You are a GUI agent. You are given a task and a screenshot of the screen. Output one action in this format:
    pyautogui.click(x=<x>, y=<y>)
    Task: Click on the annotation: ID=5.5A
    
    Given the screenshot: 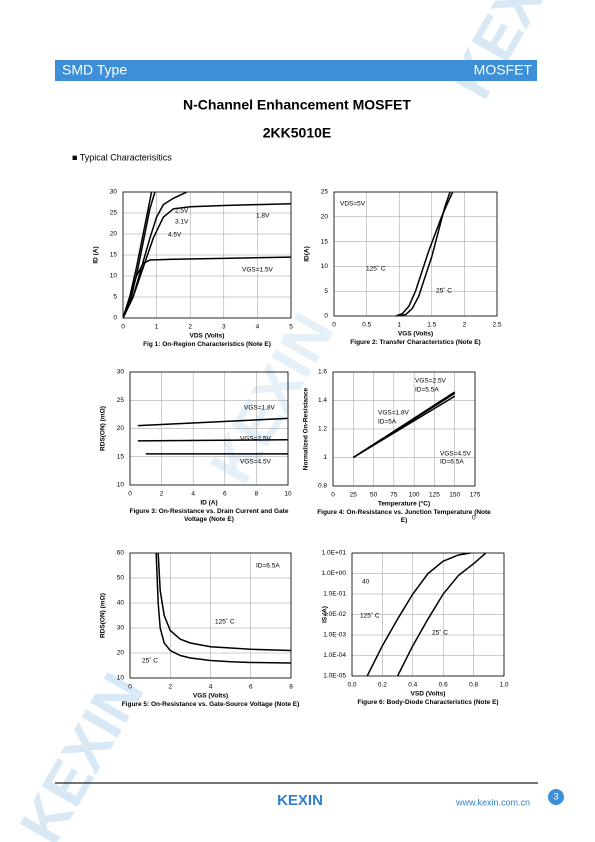 What is the action you would take?
    pyautogui.click(x=427, y=390)
    